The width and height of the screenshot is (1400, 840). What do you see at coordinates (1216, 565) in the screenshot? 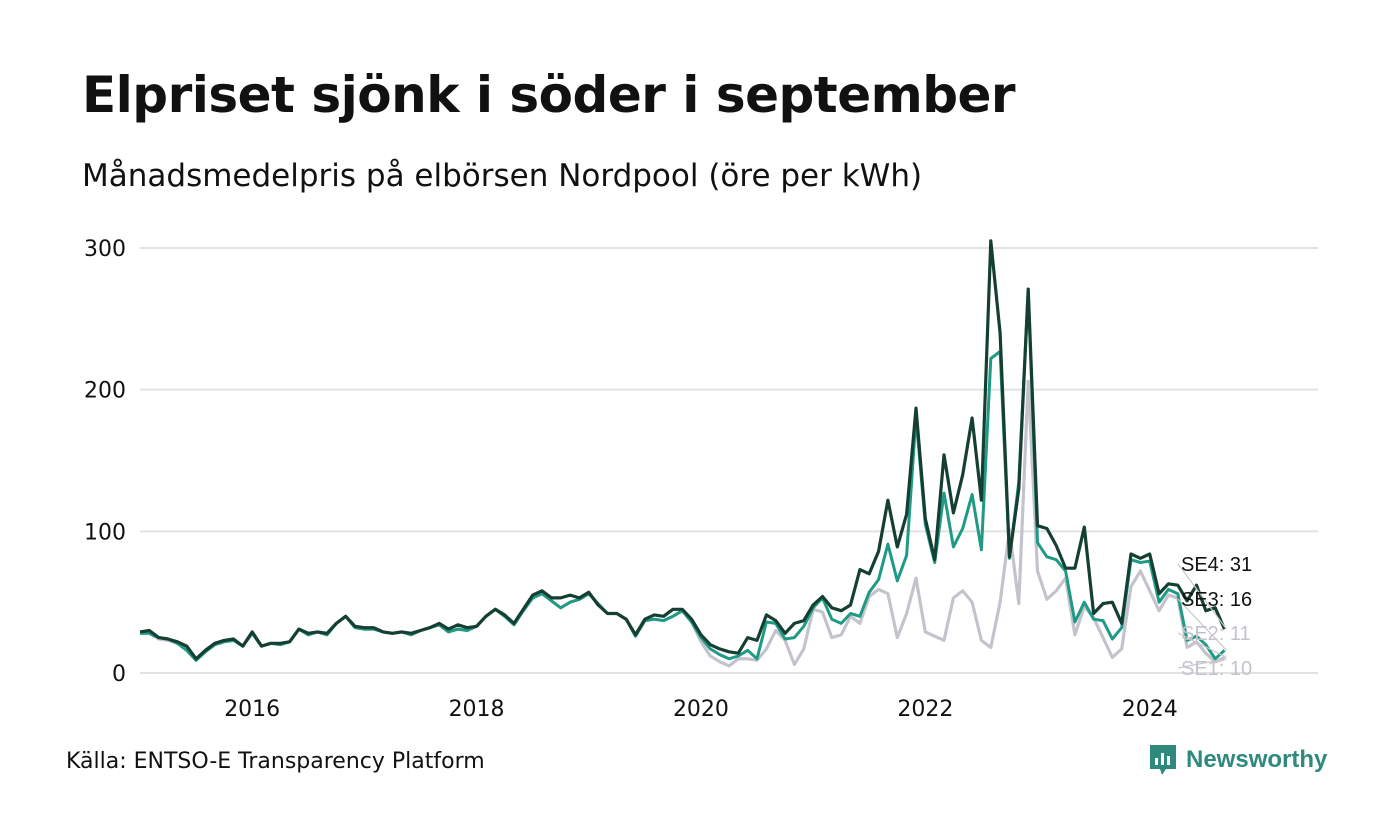
I see `end-label-se4: SE4: 31` at bounding box center [1216, 565].